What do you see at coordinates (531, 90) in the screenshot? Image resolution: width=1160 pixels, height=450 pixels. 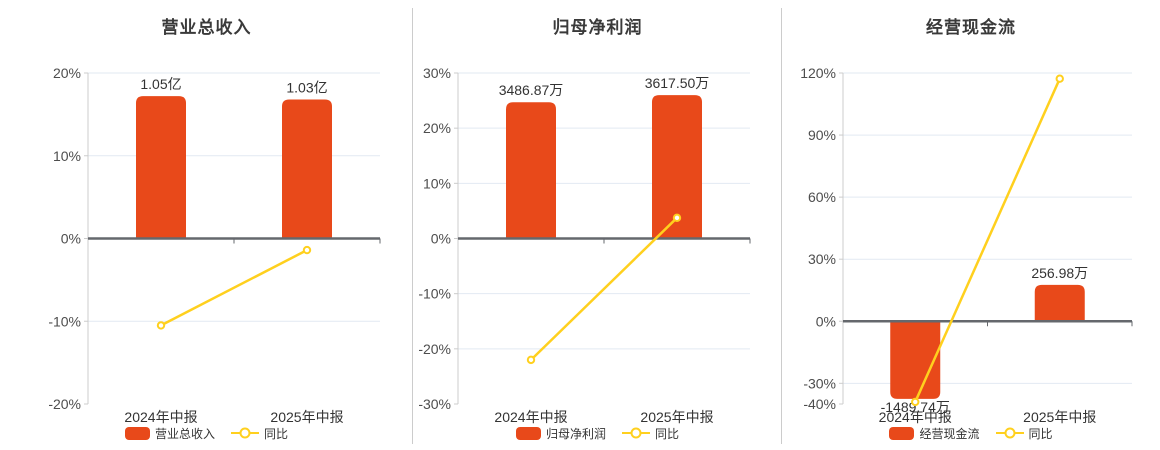 I see `bar-value-label: 3486.87万` at bounding box center [531, 90].